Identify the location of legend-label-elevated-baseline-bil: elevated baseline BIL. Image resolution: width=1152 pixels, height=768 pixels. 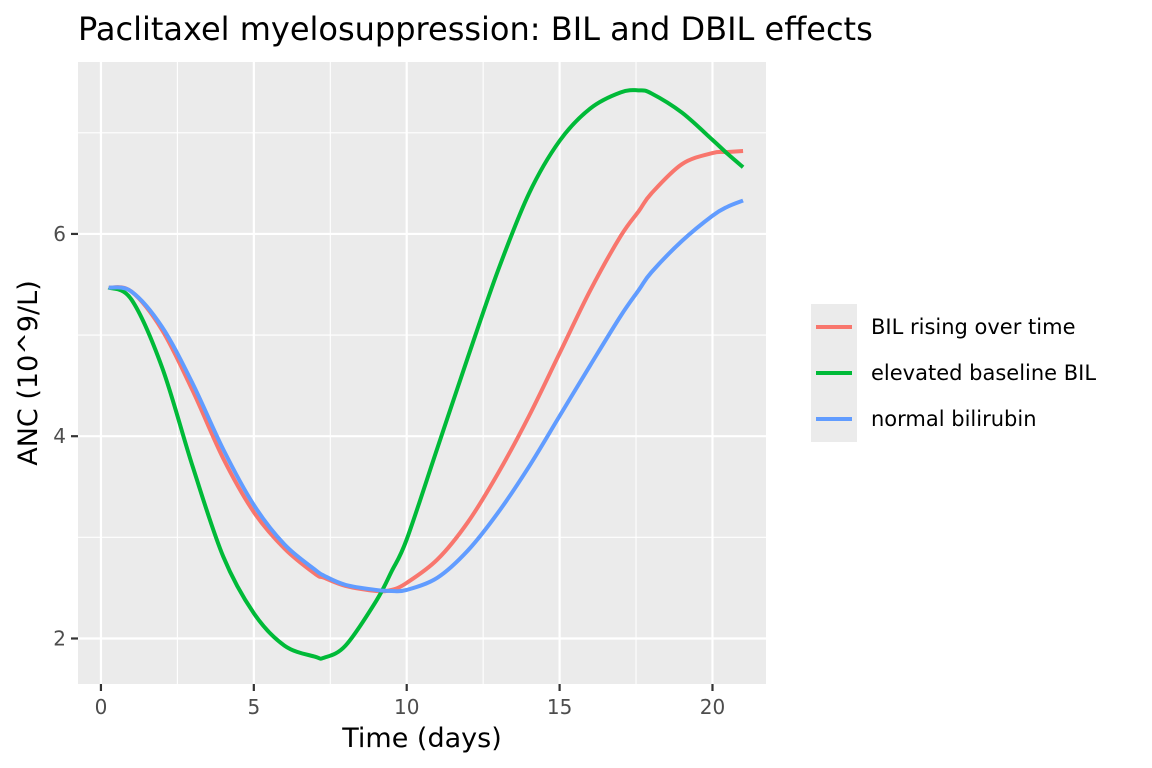
(983, 373).